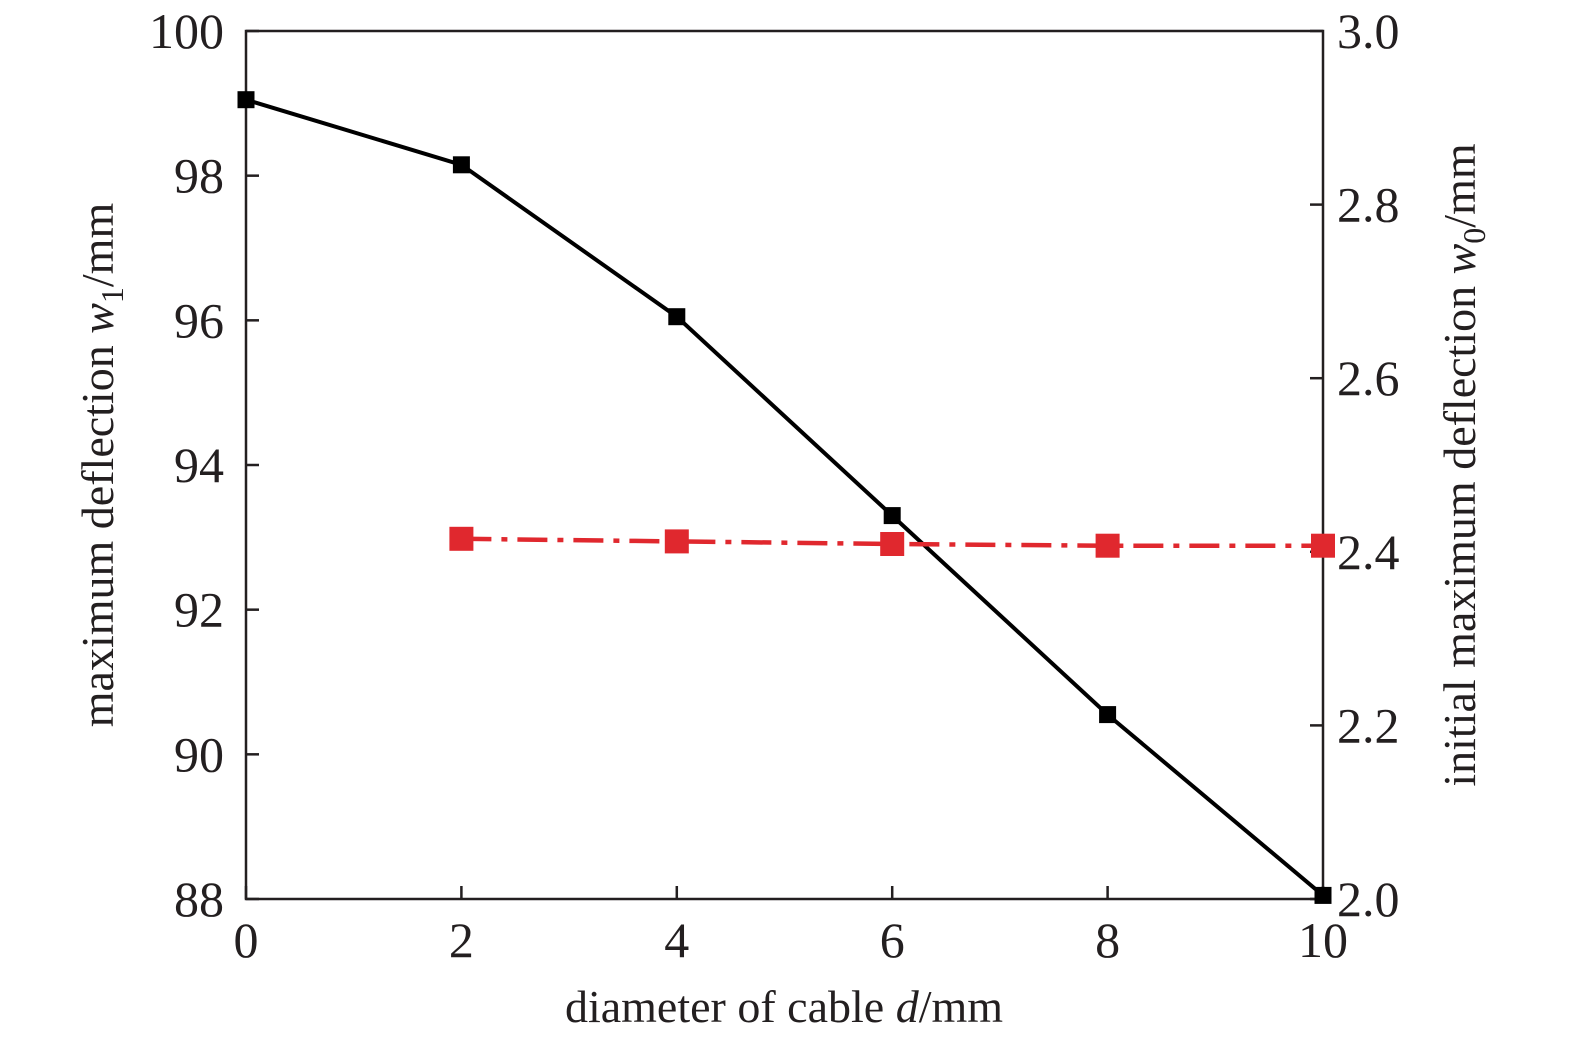 This screenshot has height=1044, width=1575. Describe the element at coordinates (1368, 378) in the screenshot. I see `y-right-tick-label-3: 2.6` at that location.